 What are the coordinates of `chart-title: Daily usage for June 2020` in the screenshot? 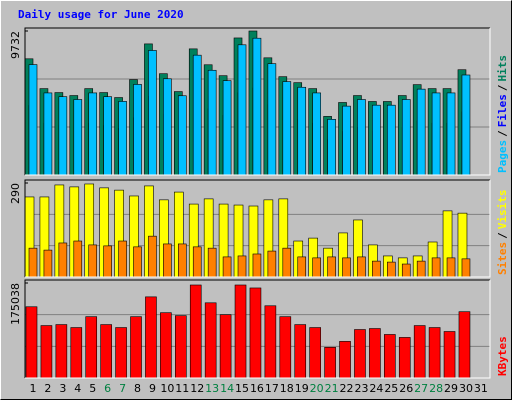 It's located at (101, 14).